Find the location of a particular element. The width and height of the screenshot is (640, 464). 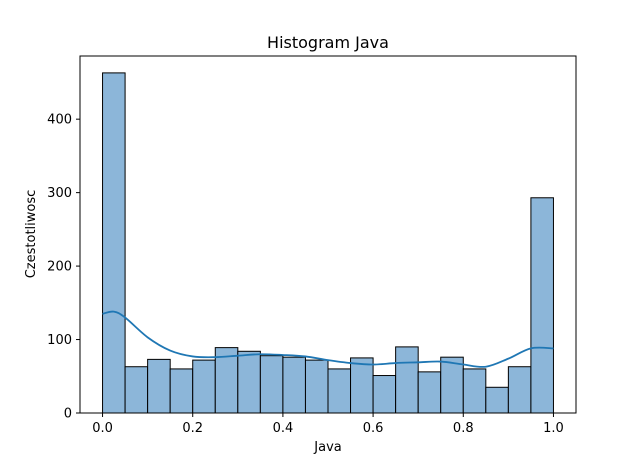

y-tick-label: 400 is located at coordinates (59, 120).